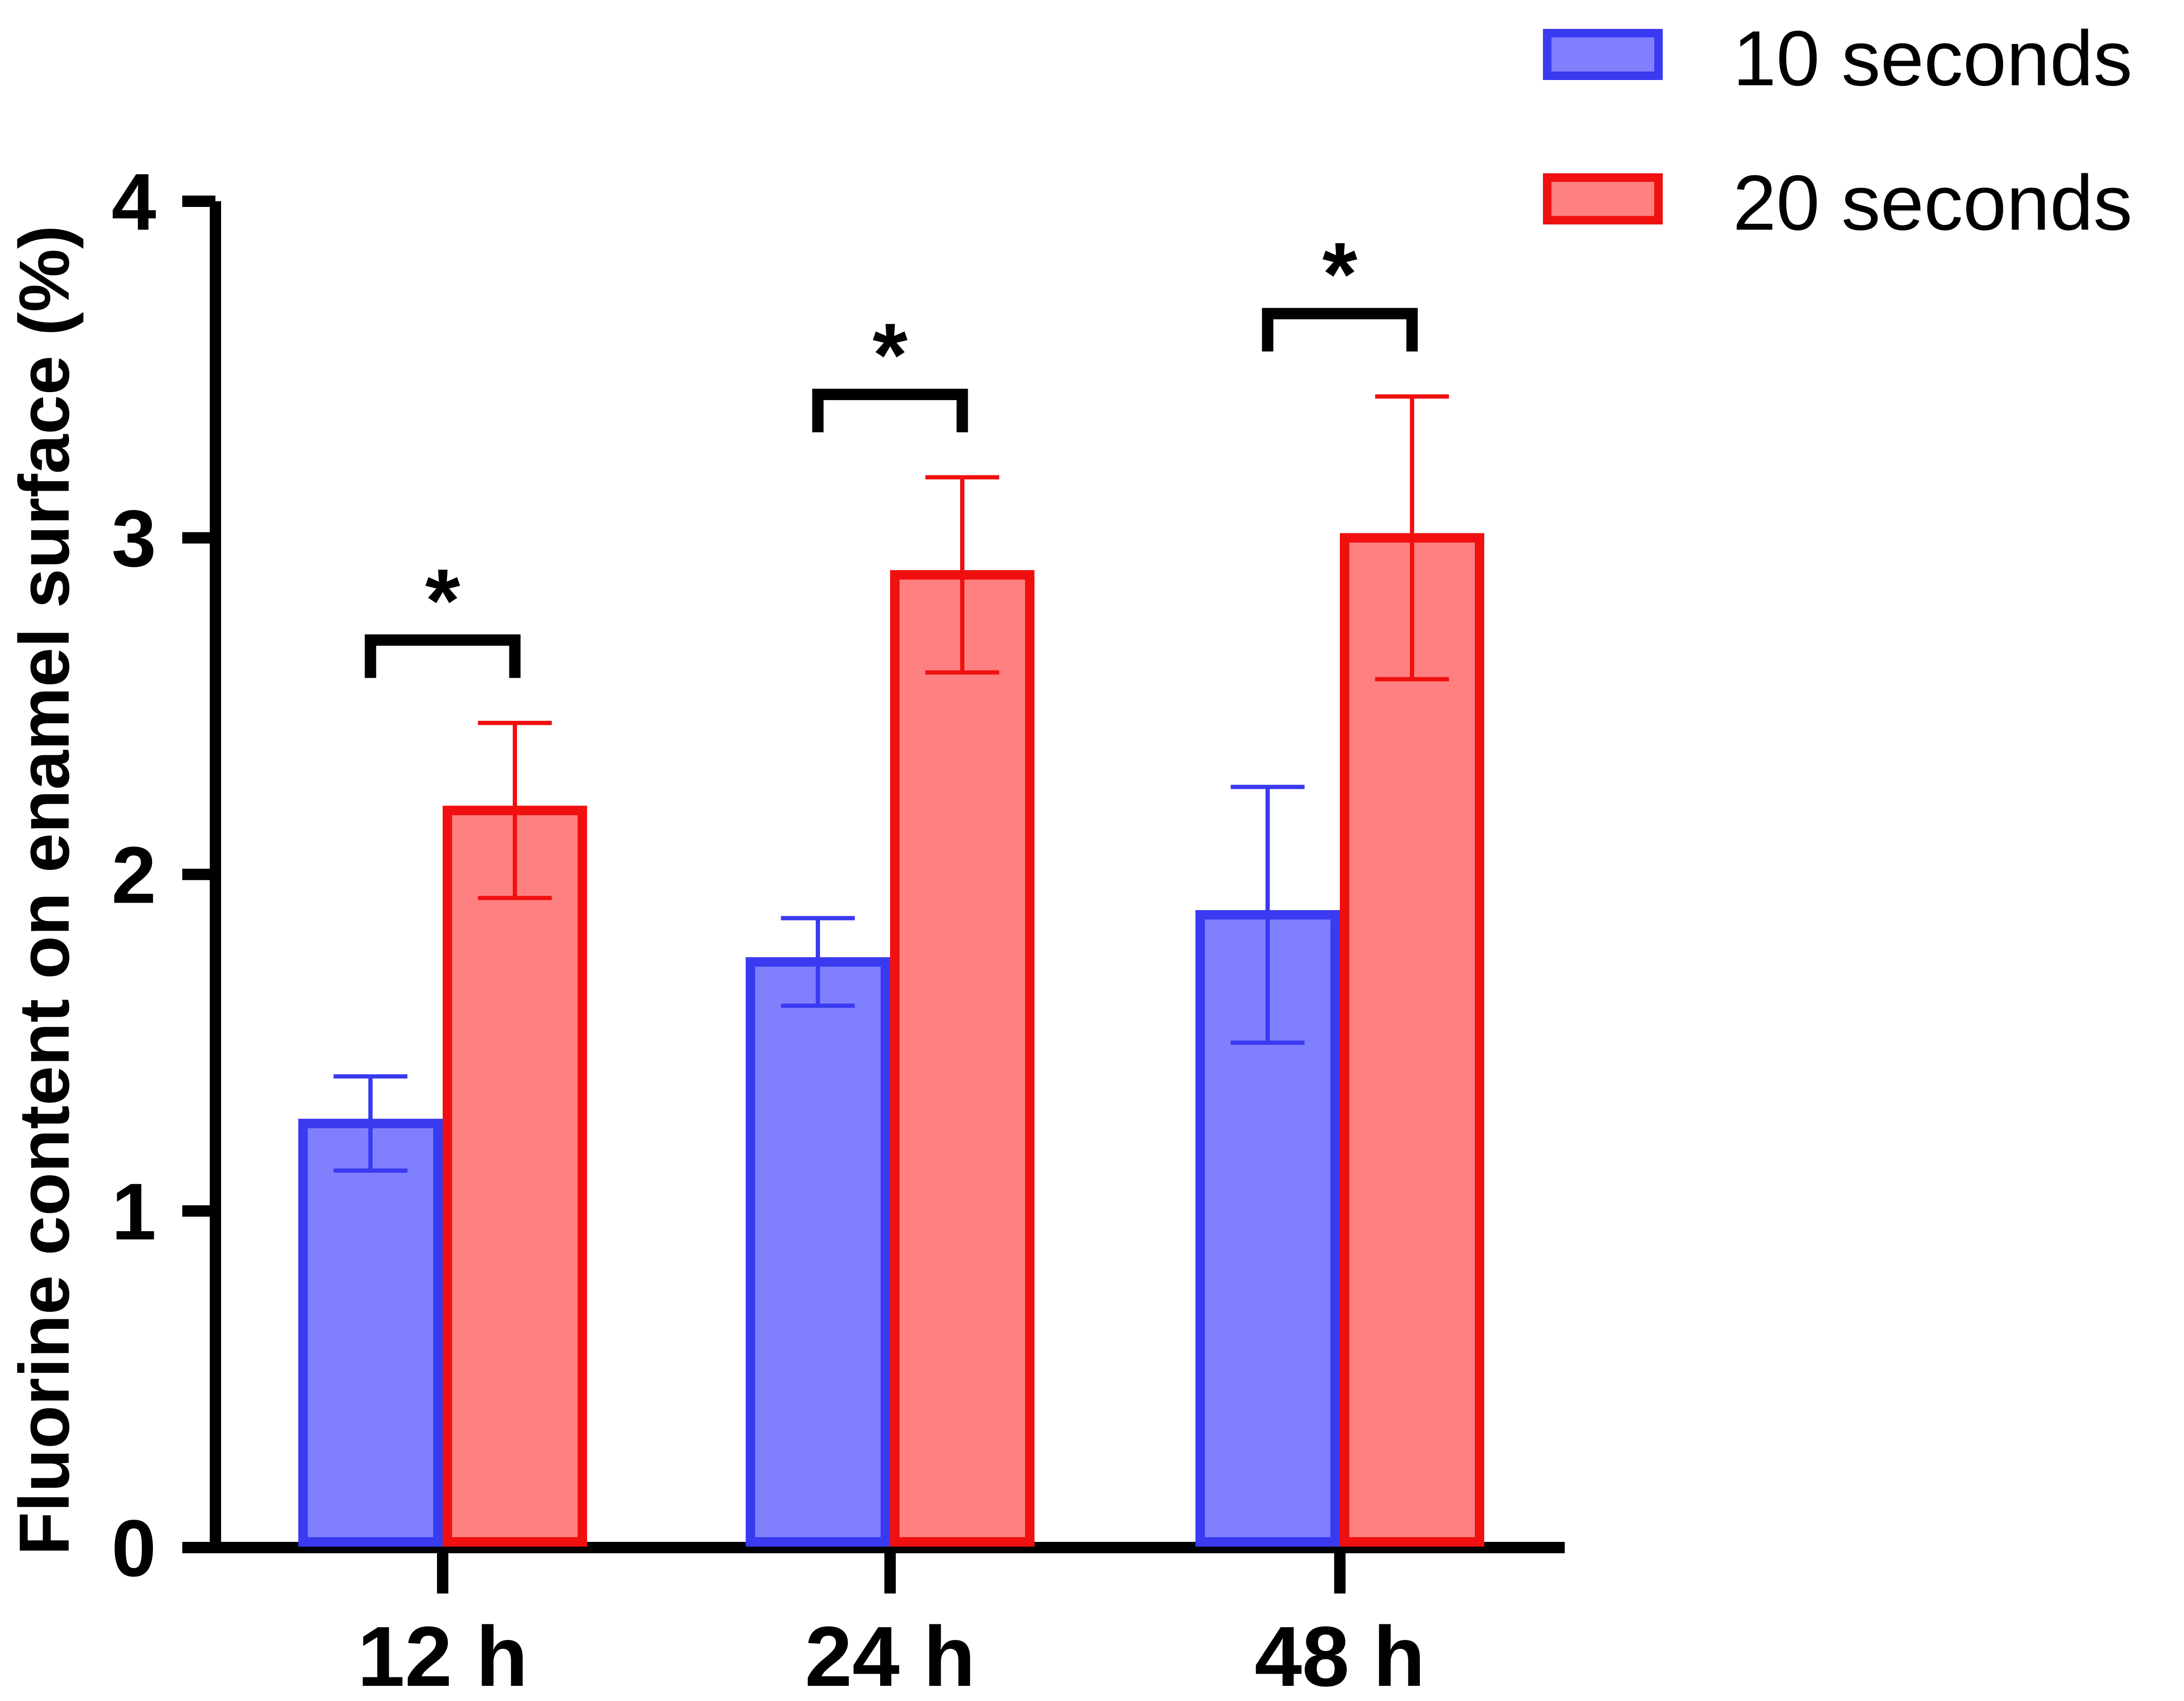 The image size is (2184, 1701). Describe the element at coordinates (133, 202) in the screenshot. I see `y-tick-label-4: 4` at that location.